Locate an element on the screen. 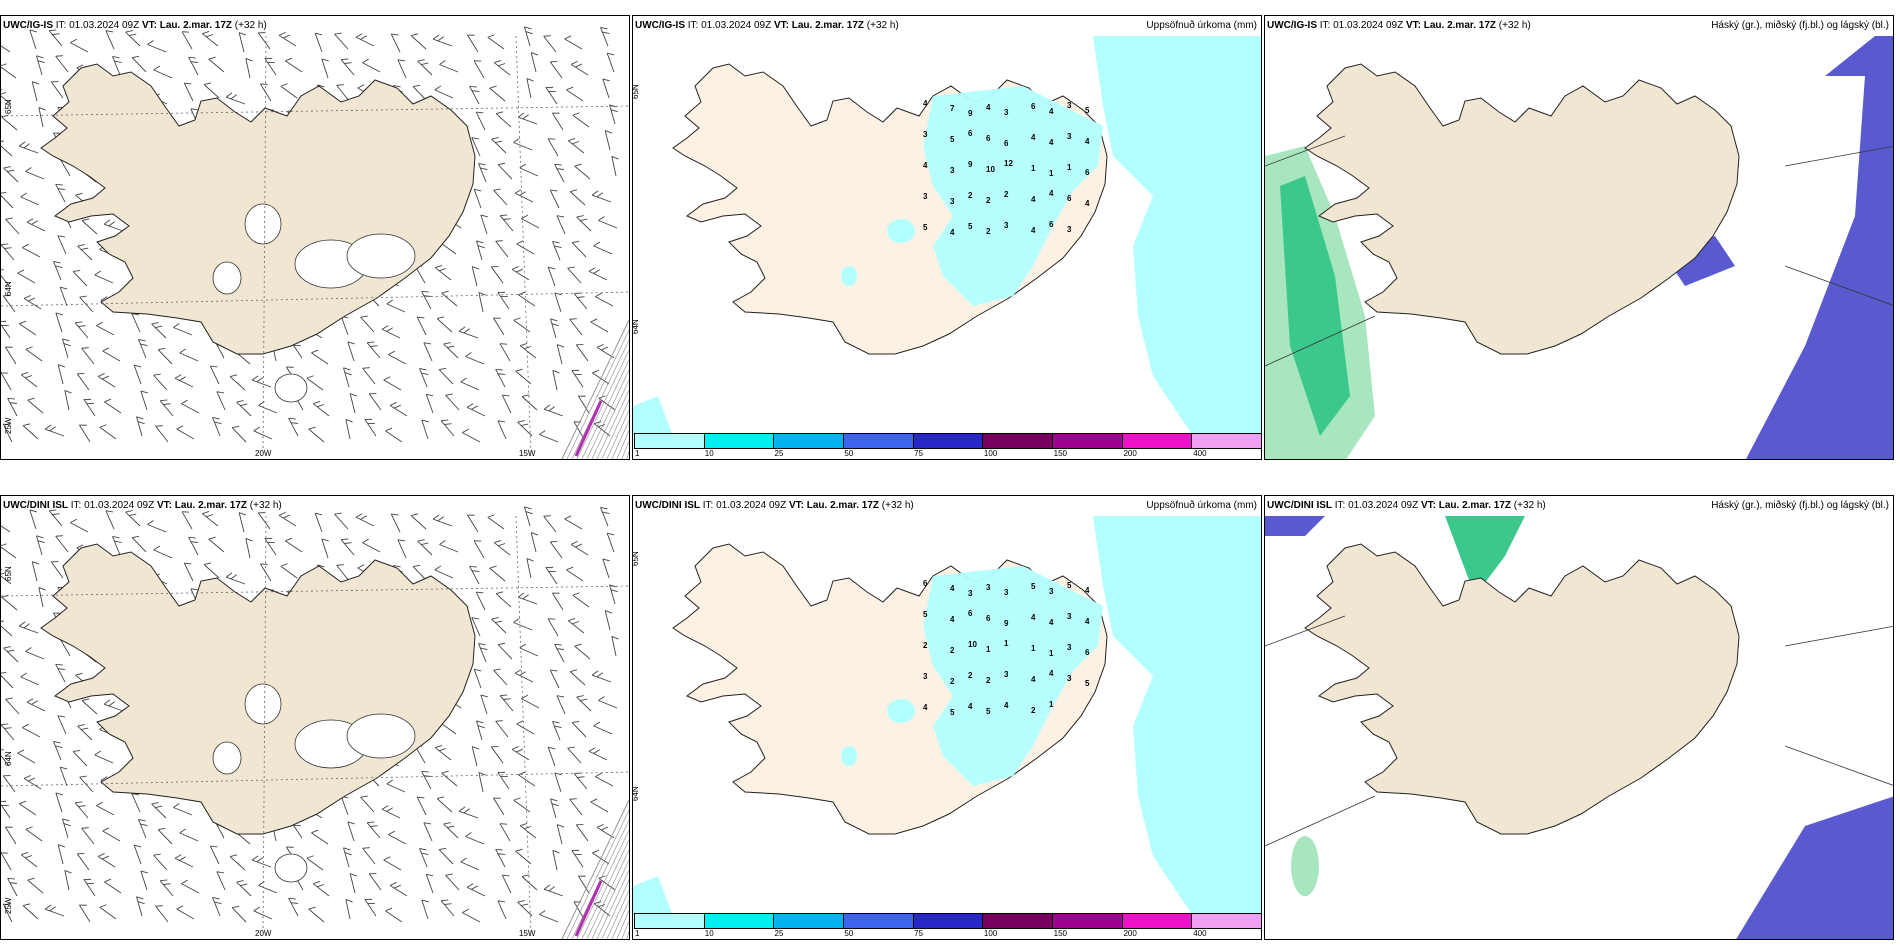 This screenshot has height=950, width=1900. precip-value: 4 is located at coordinates (1033, 230).